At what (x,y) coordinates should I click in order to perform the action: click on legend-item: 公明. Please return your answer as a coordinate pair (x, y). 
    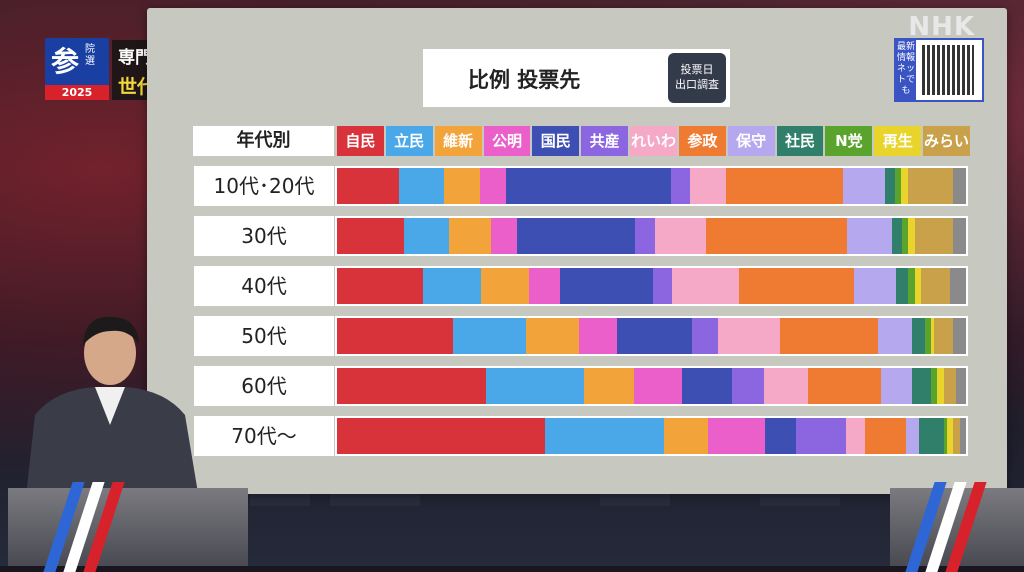
    Looking at the image, I should click on (507, 141).